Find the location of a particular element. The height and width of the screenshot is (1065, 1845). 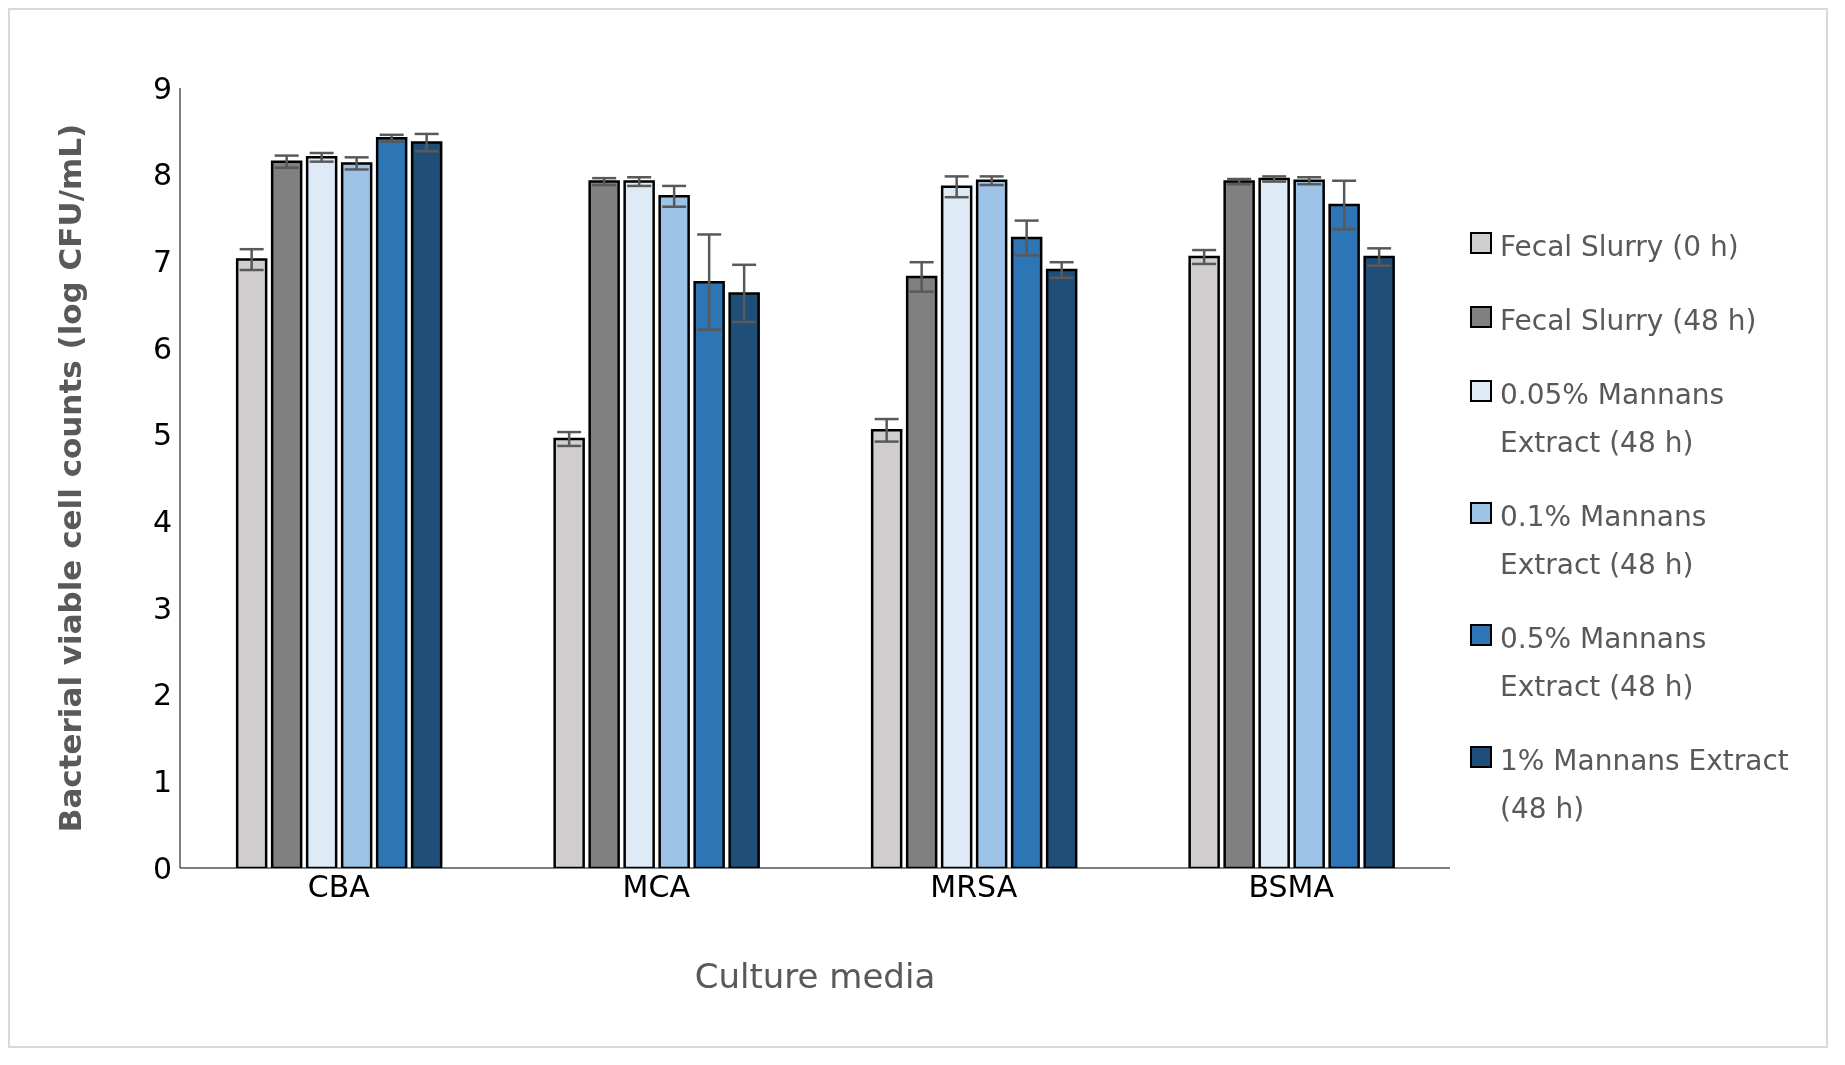

x-axis-title: Culture media is located at coordinates (815, 976).